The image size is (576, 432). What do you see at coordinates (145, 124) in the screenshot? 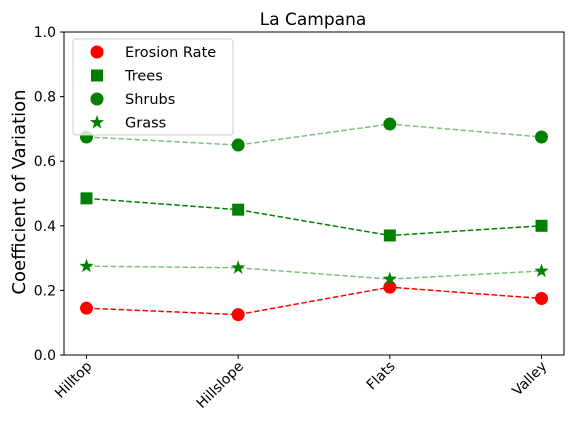
I see `legend-label-grass: Grass` at bounding box center [145, 124].